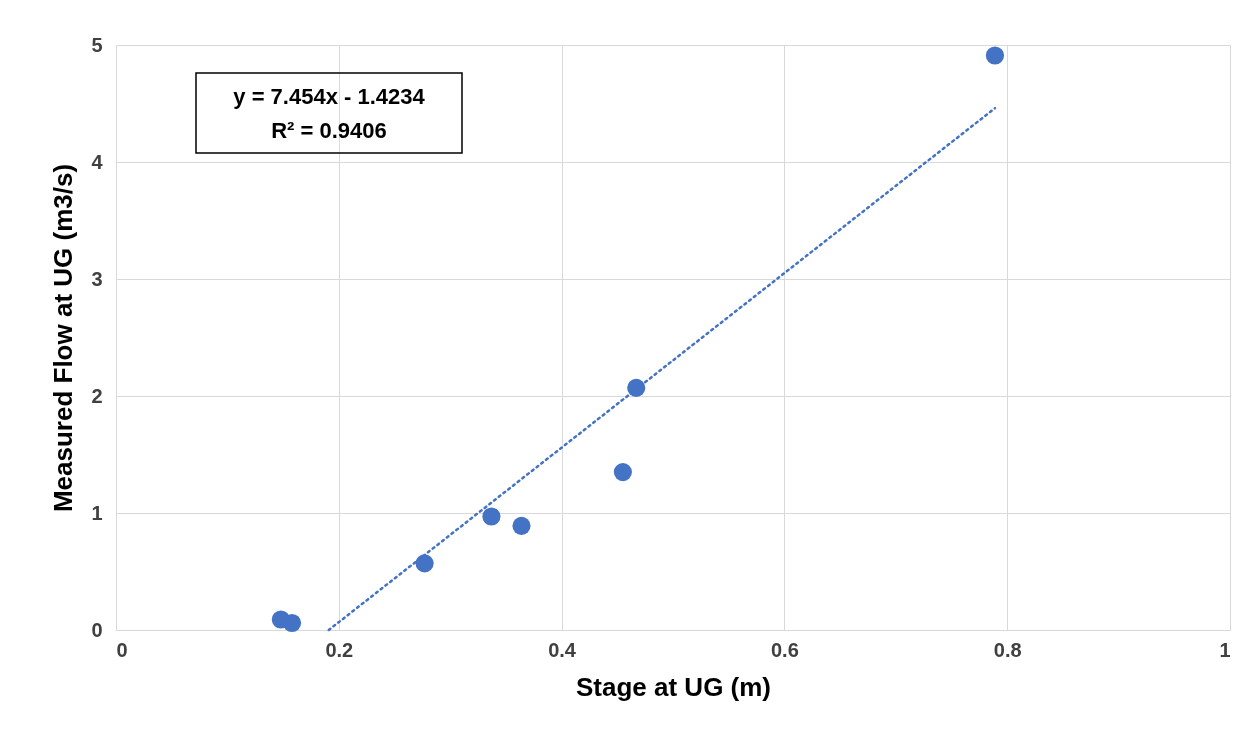  What do you see at coordinates (122, 649) in the screenshot?
I see `x-tick-label: 0` at bounding box center [122, 649].